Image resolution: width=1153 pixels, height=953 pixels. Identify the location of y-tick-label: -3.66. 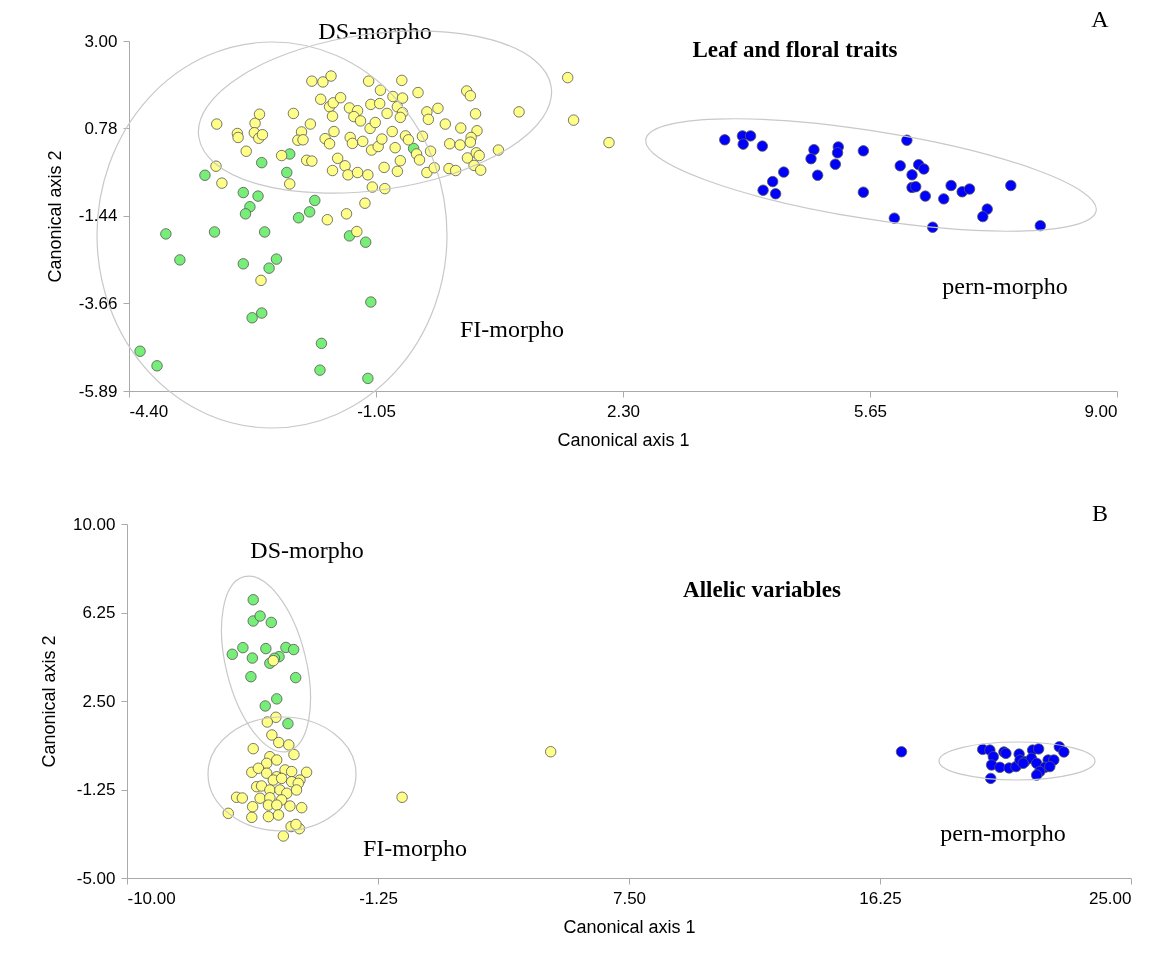
(98, 303).